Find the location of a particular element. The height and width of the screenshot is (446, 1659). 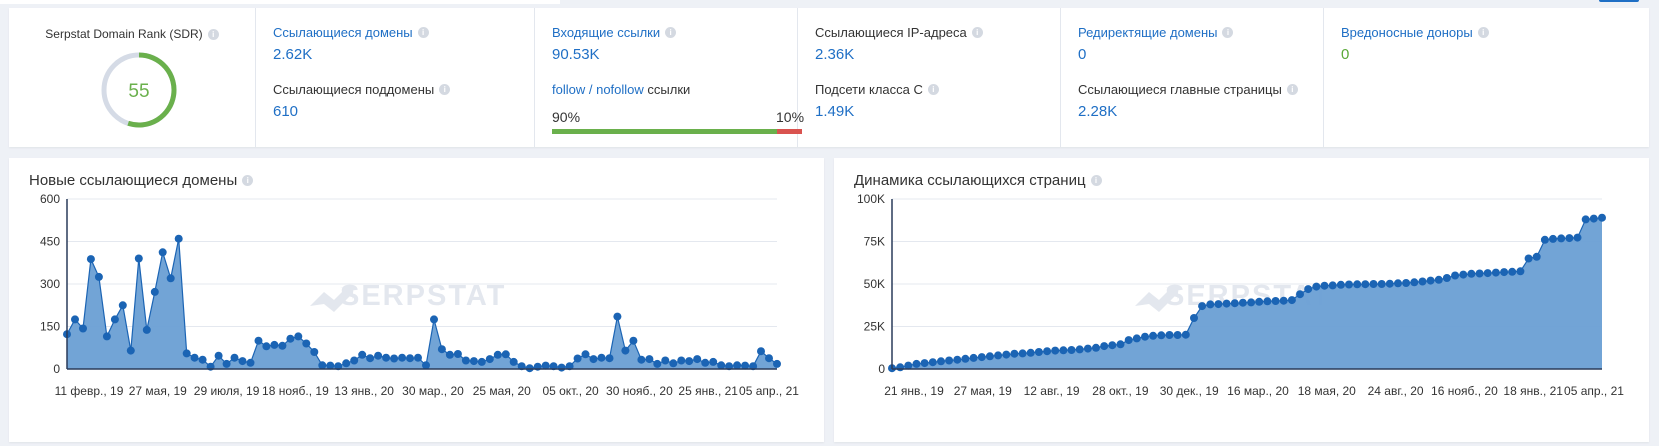

inbound-links-link: Входящие ссылки i is located at coordinates (614, 32).